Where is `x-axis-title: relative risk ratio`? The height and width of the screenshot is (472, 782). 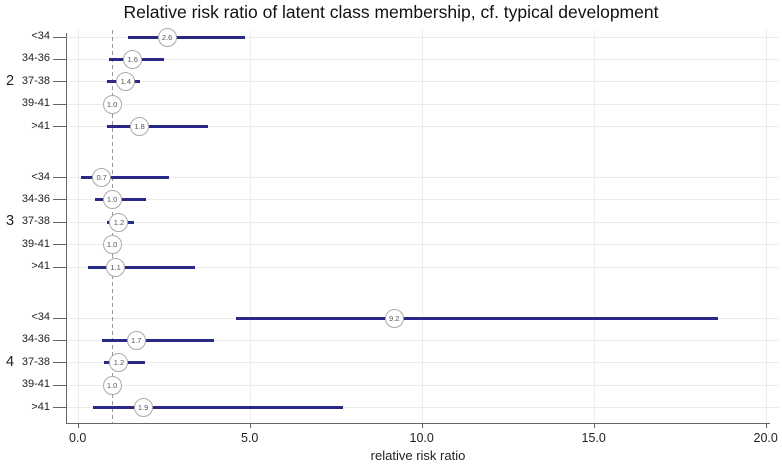
x-axis-title: relative risk ratio is located at coordinates (418, 455).